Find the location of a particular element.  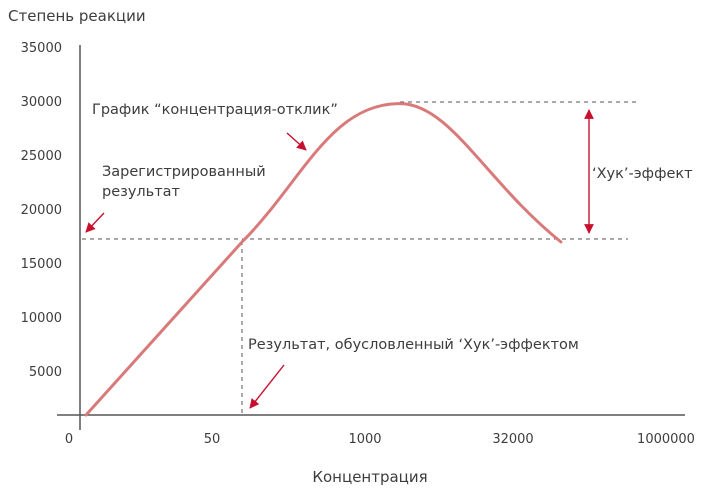

y-tick-label: 20000 is located at coordinates (41, 210).